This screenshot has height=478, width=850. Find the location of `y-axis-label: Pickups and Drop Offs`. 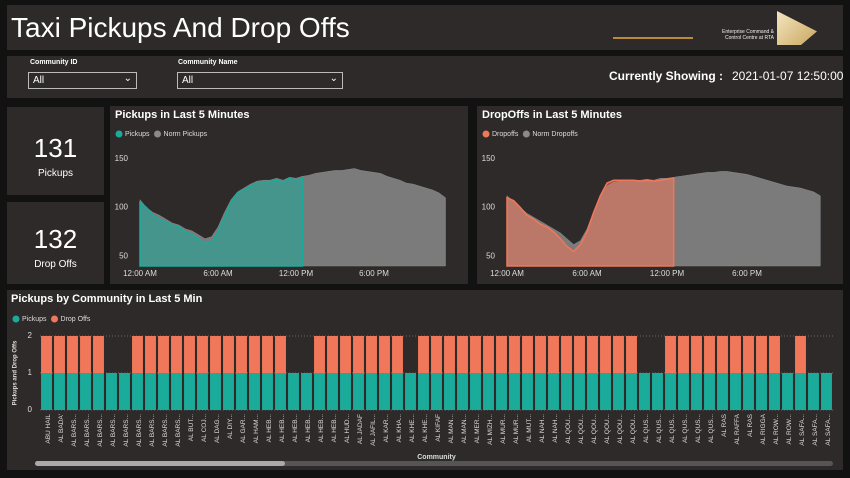

y-axis-label: Pickups and Drop Offs is located at coordinates (16, 372).